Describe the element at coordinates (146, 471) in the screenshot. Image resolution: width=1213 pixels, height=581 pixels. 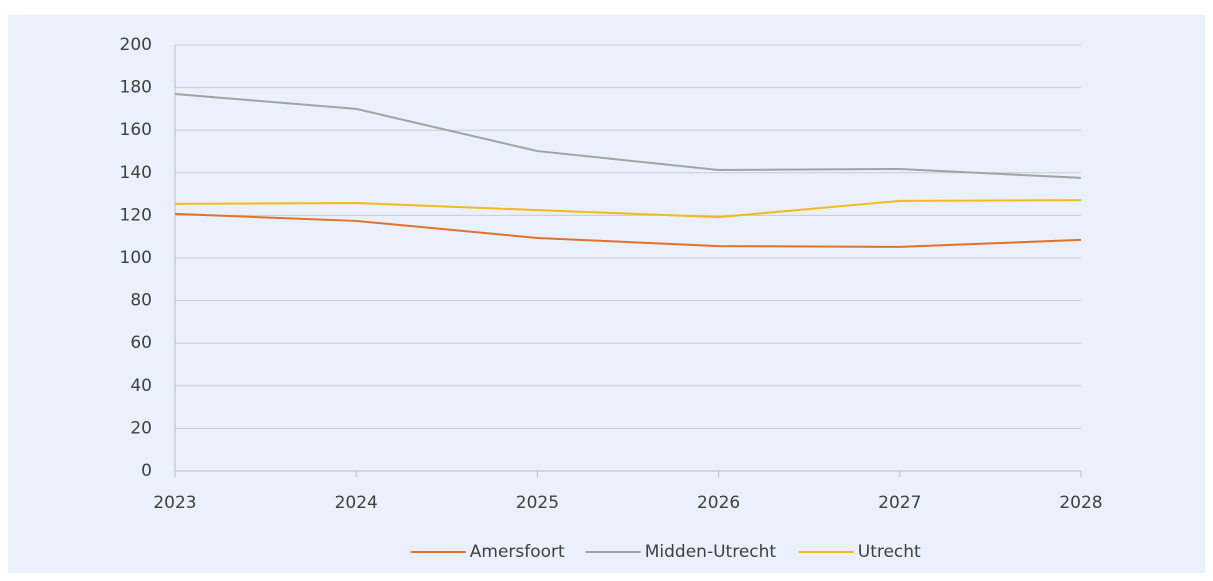
I see `y-tick-label: 0` at that location.